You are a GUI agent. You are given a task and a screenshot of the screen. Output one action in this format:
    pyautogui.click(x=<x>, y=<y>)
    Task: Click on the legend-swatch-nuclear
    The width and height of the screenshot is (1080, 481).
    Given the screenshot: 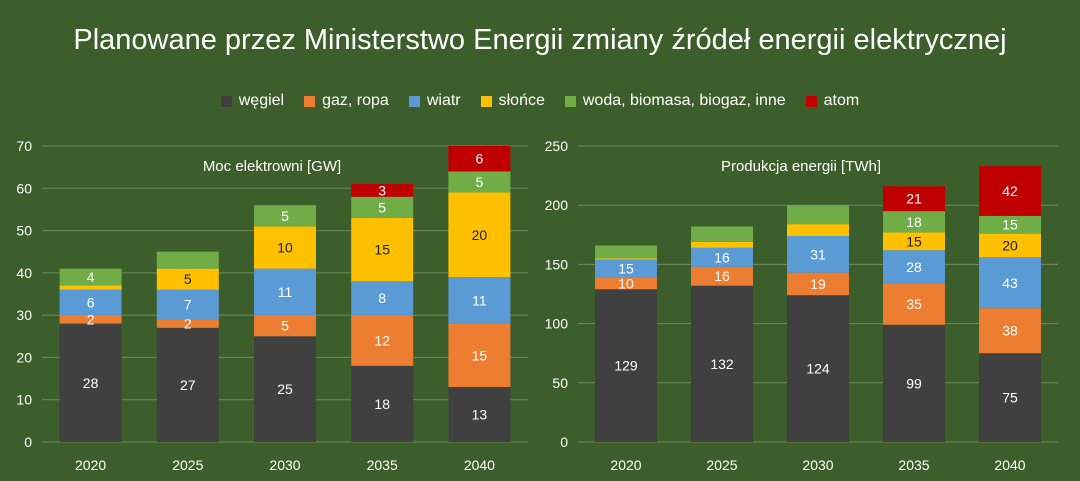 What is the action you would take?
    pyautogui.click(x=811, y=101)
    